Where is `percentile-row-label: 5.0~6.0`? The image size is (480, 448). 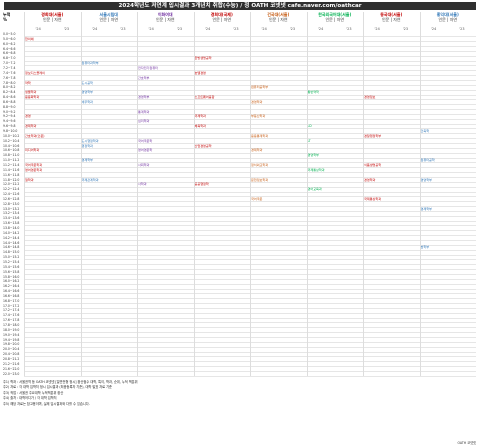 percentile-row-label: 5.0~6.0 is located at coordinates (9, 38).